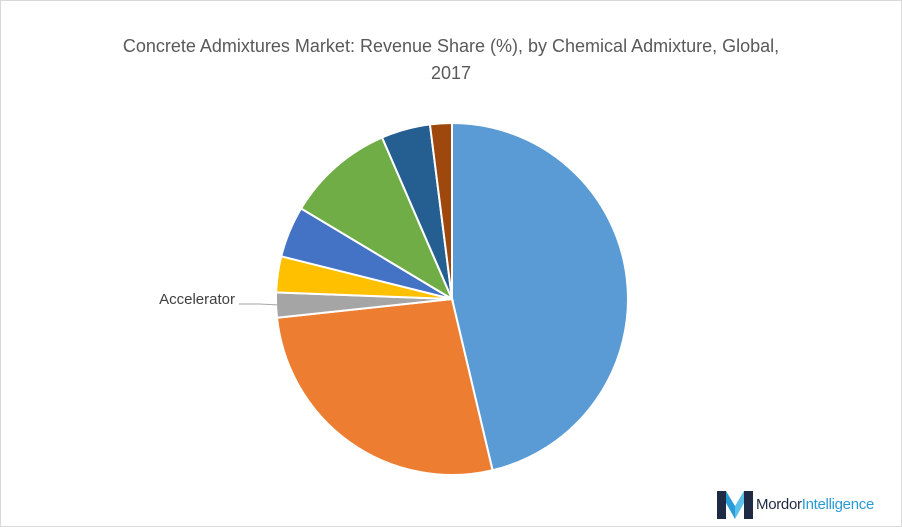  What do you see at coordinates (779, 504) in the screenshot?
I see `logo-word-1: Mordor` at bounding box center [779, 504].